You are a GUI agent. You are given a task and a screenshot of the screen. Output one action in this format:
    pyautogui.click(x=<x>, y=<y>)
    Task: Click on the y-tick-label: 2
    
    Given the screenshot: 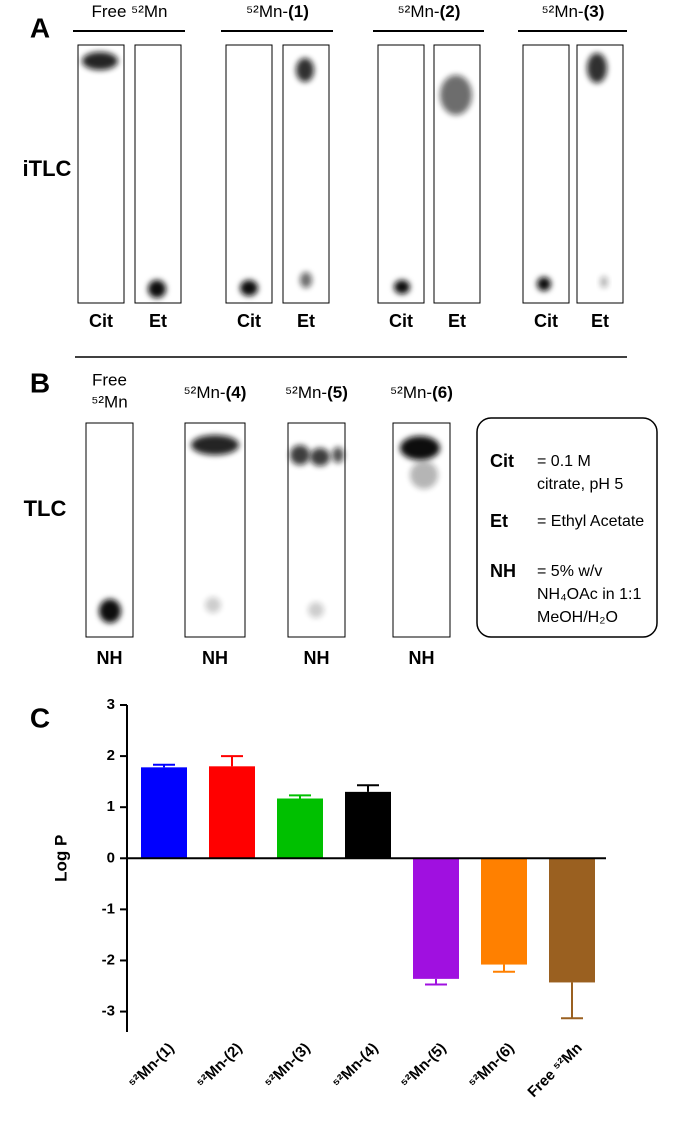 What is the action you would take?
    pyautogui.click(x=111, y=755)
    